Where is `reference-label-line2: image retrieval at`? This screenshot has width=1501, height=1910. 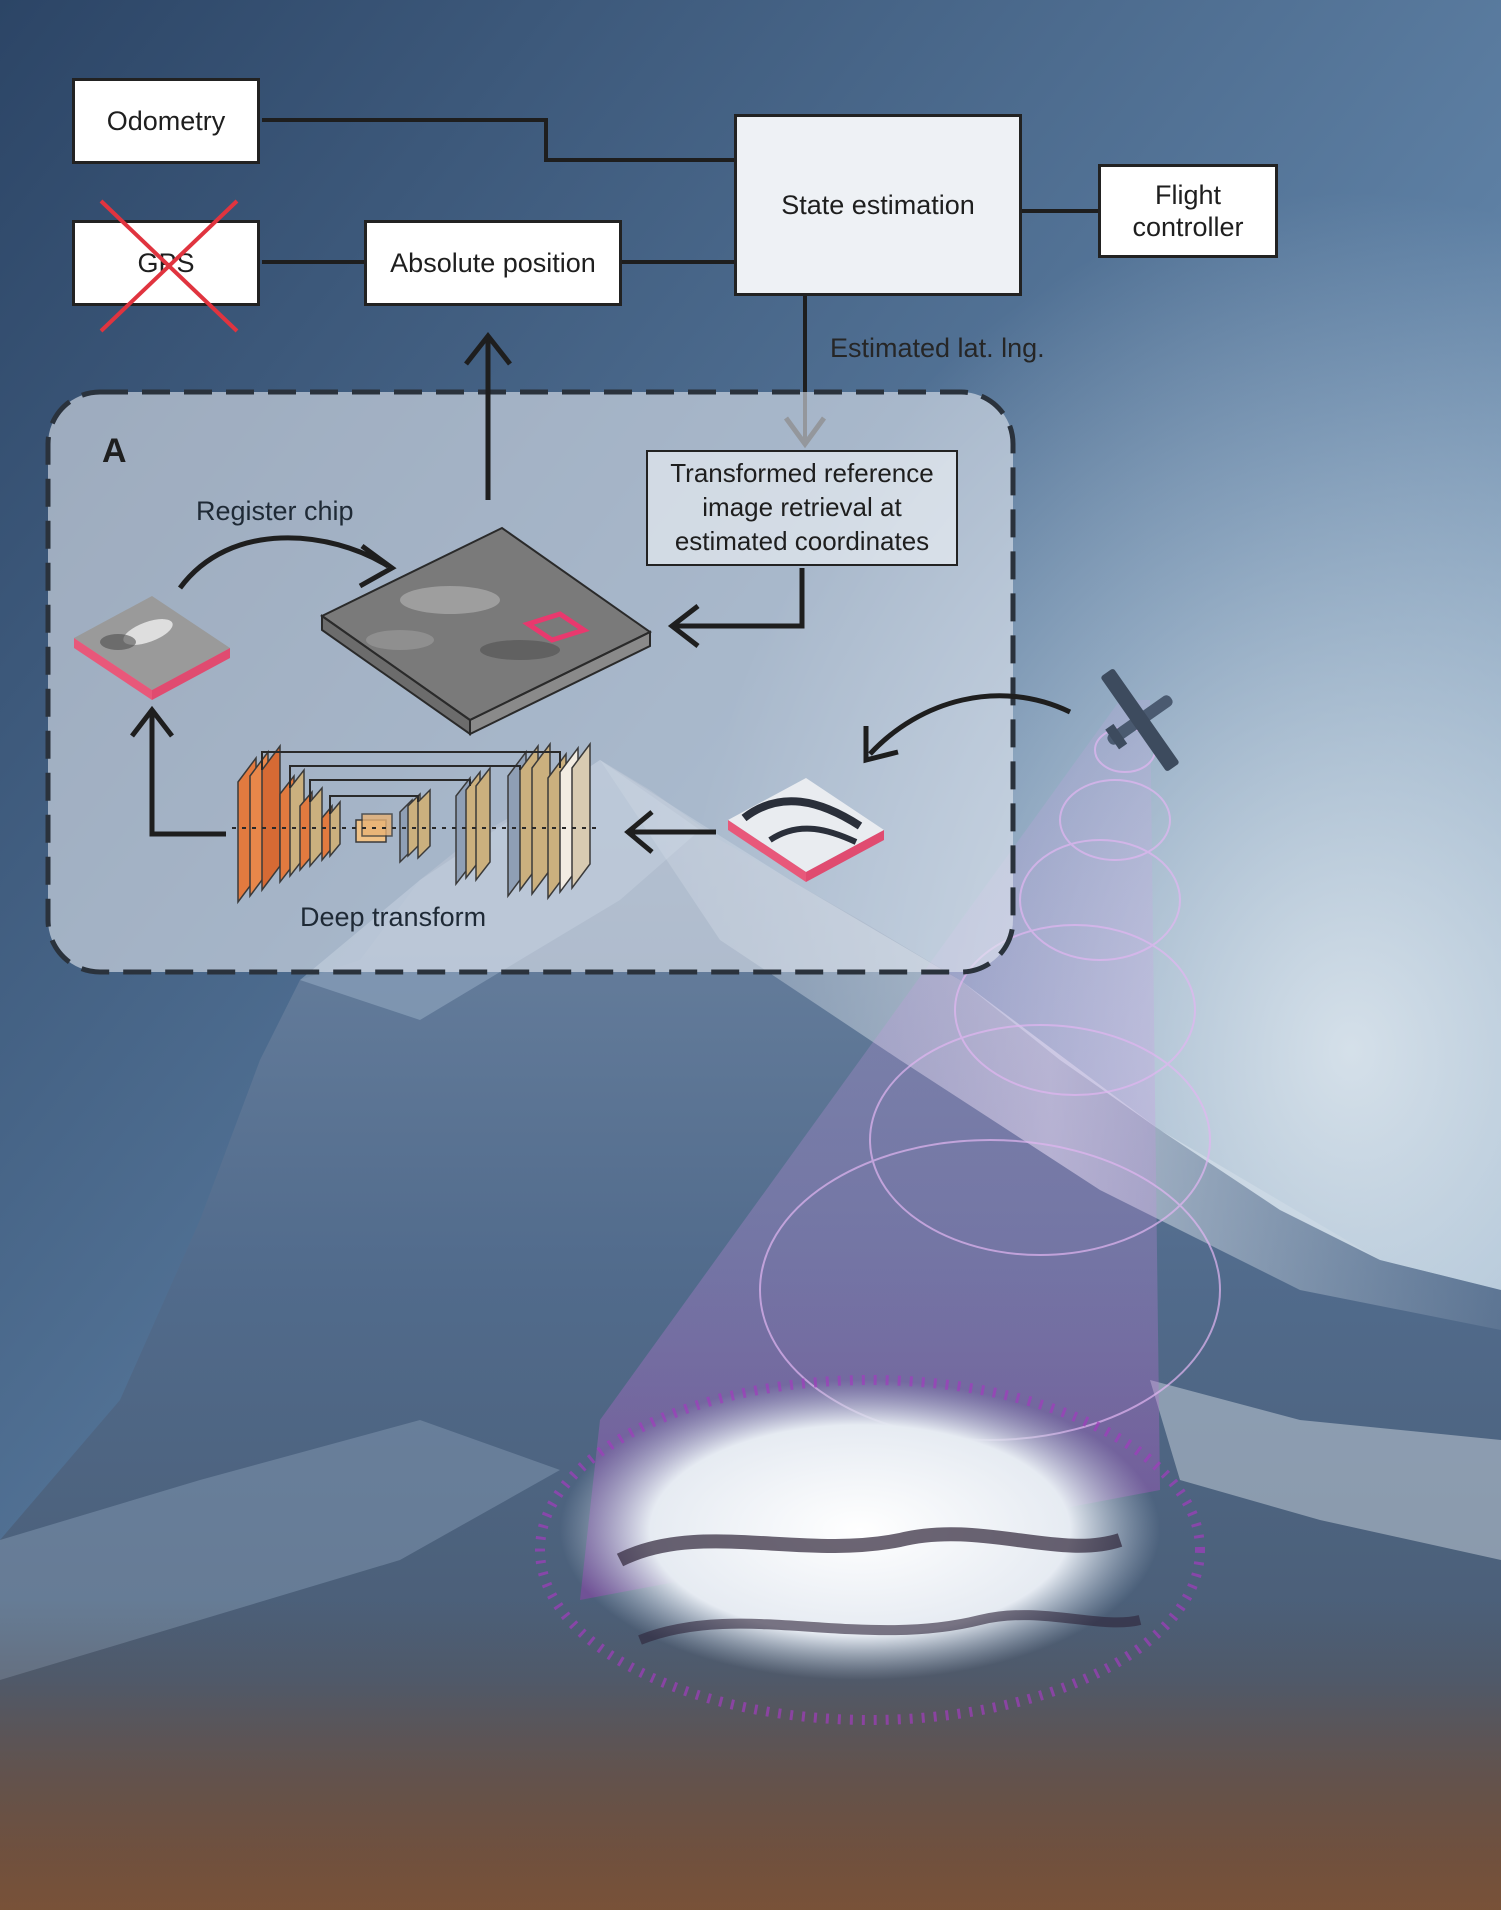
reference-label-line2: image retrieval at is located at coordinates (802, 507).